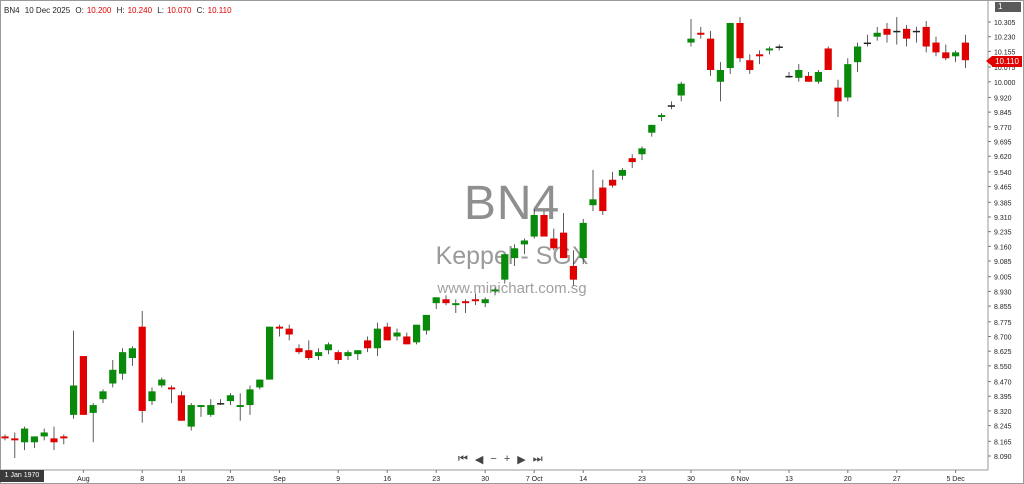  I want to click on x-tick-label: Sep, so click(279, 479).